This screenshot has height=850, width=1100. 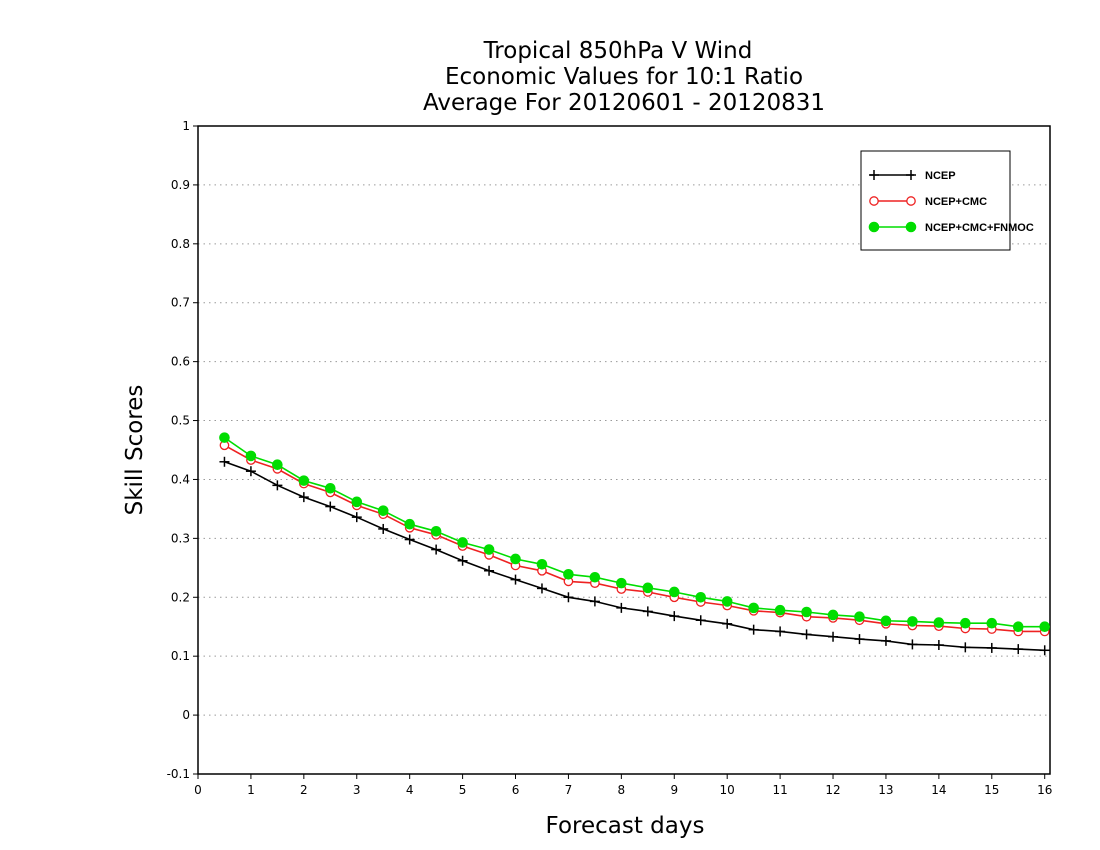 I want to click on x-tick-label: 4, so click(x=410, y=790).